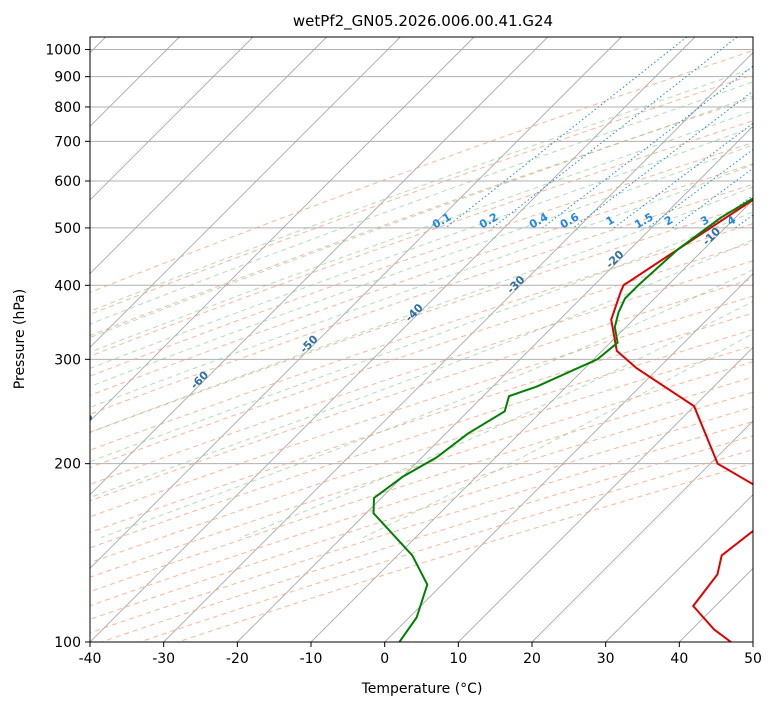 The height and width of the screenshot is (712, 775). What do you see at coordinates (532, 659) in the screenshot?
I see `x-tick-label: 20` at bounding box center [532, 659].